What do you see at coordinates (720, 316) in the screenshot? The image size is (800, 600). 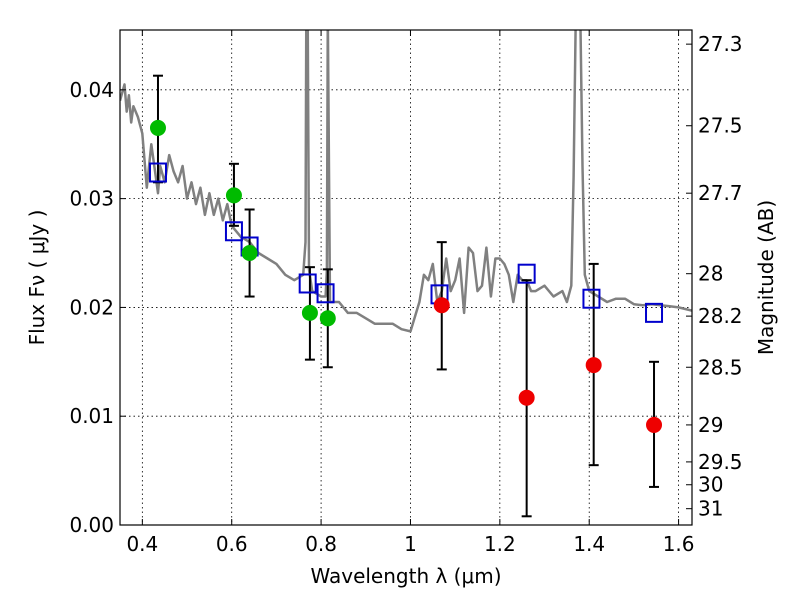 I see `y2-tick-label: 28.2` at bounding box center [720, 316].